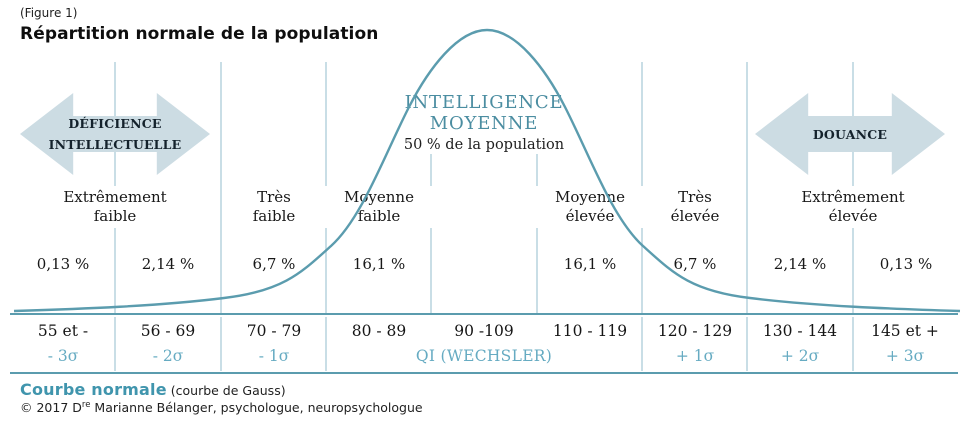  What do you see at coordinates (800, 264) in the screenshot?
I see `percent-band-8: 2,14 %` at bounding box center [800, 264].